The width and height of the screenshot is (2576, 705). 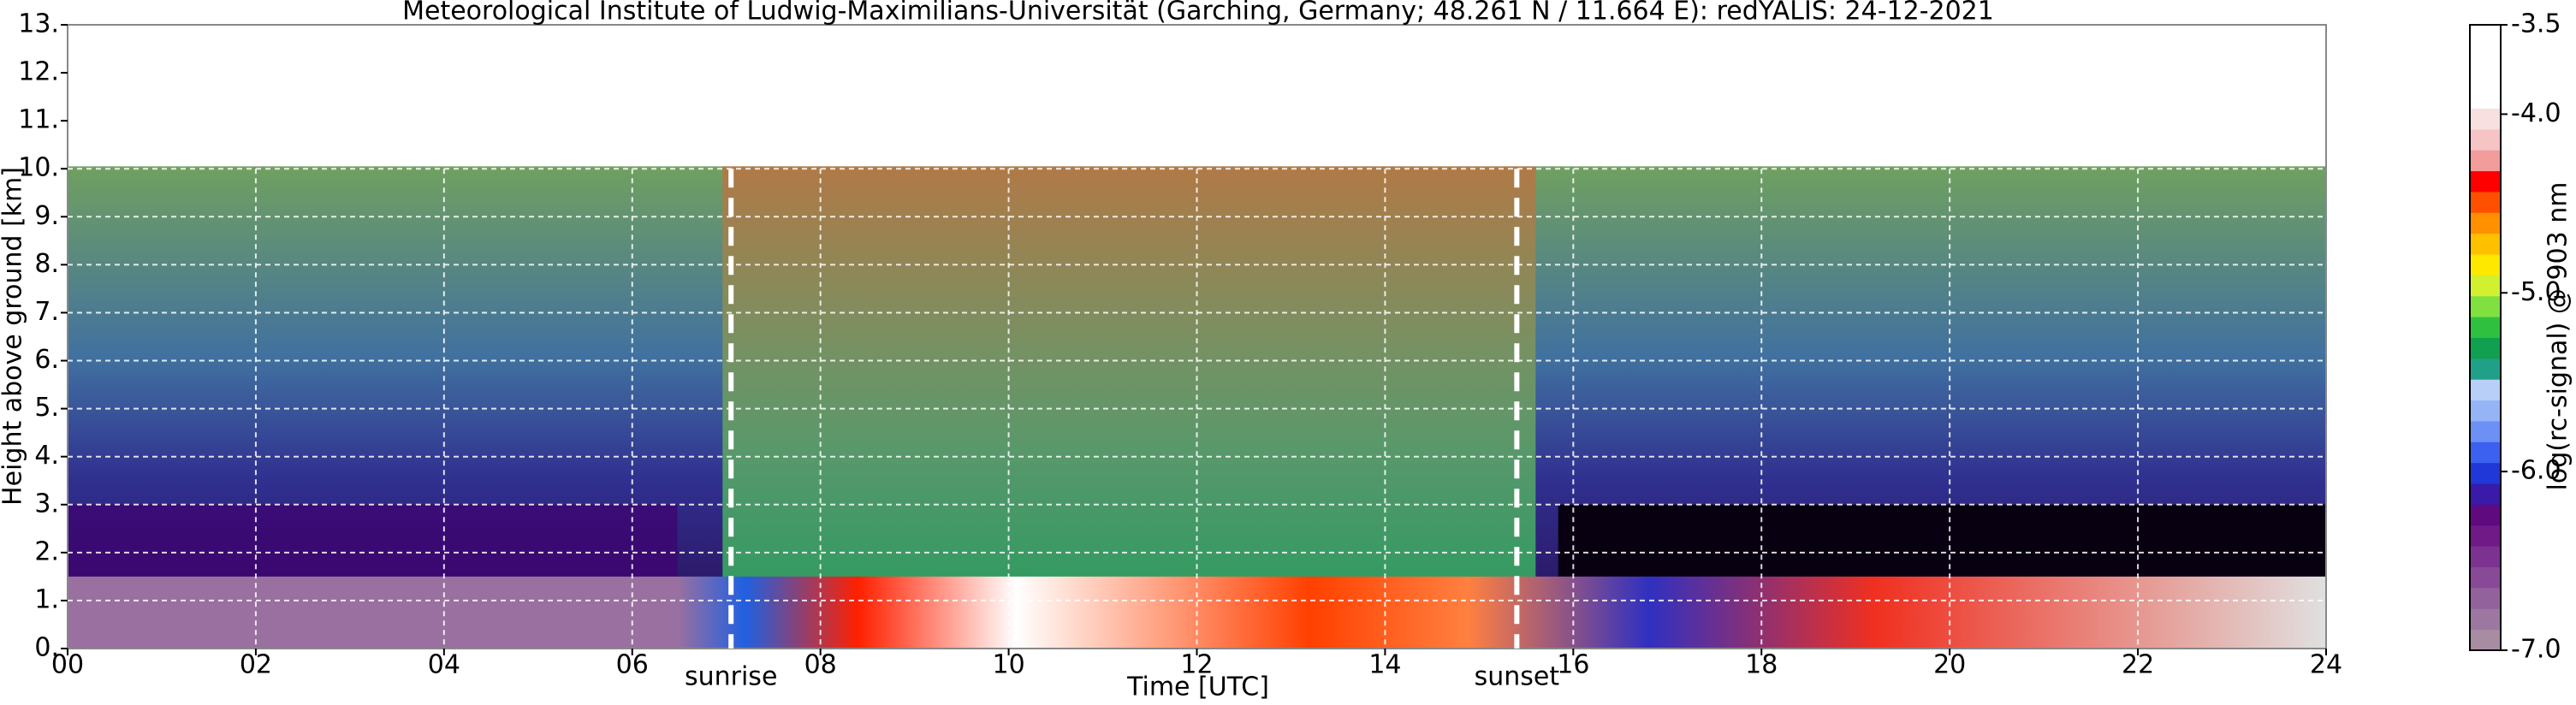 I want to click on x-tick-label: 18, so click(x=1761, y=665).